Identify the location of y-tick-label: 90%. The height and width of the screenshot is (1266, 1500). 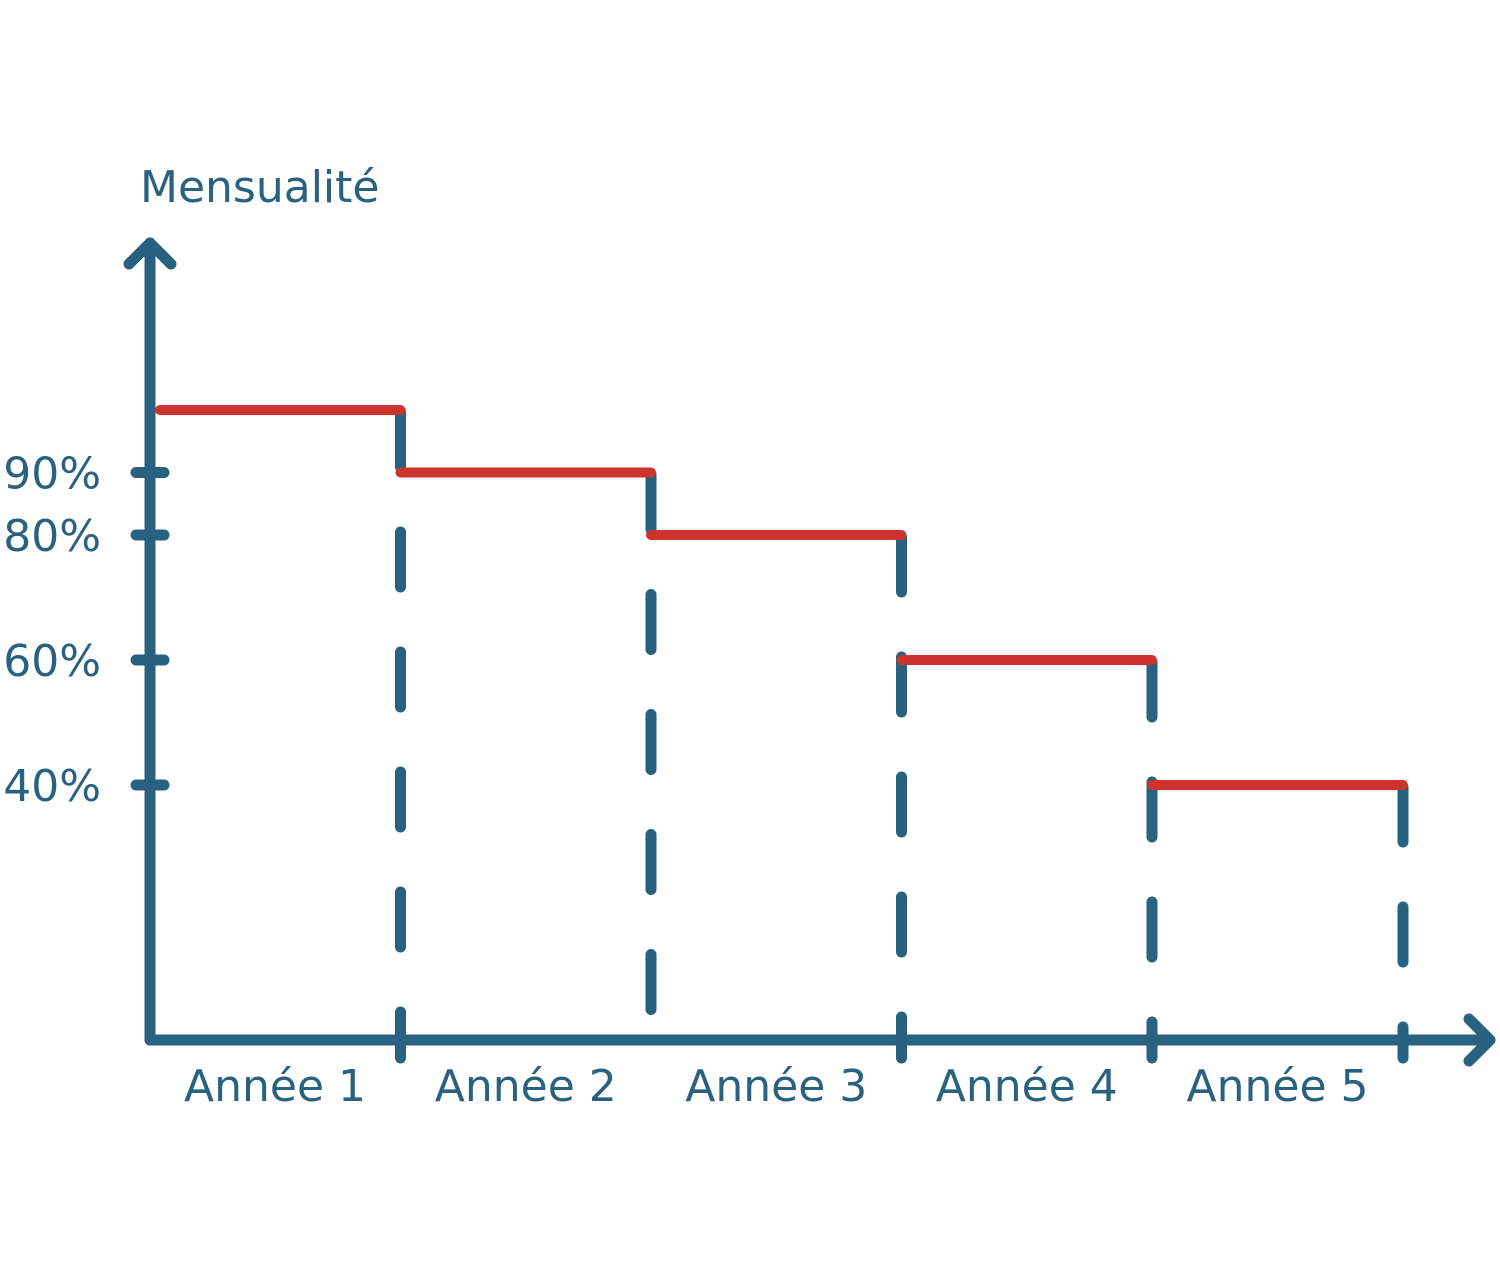
(52, 474).